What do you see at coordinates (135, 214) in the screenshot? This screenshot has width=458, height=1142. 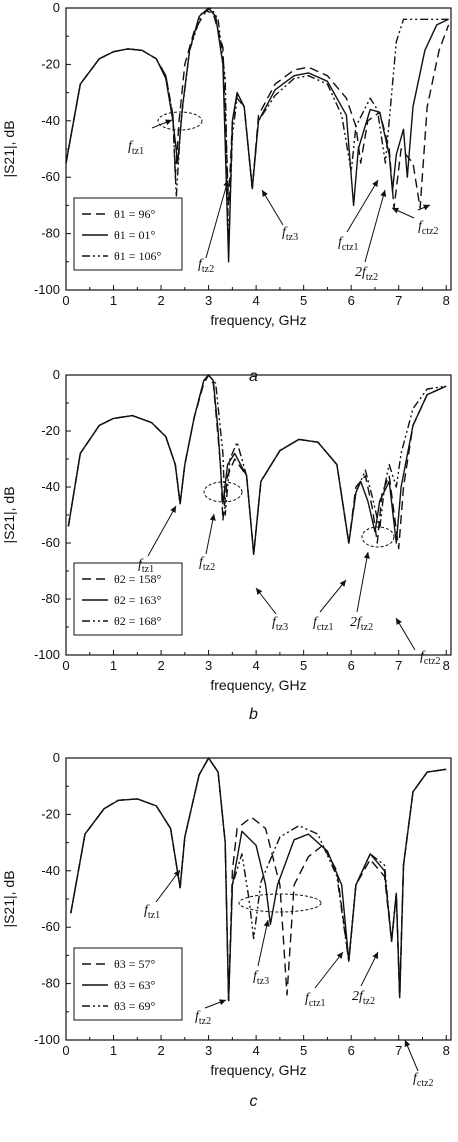 I see `legend-label: θ1 = 96°` at bounding box center [135, 214].